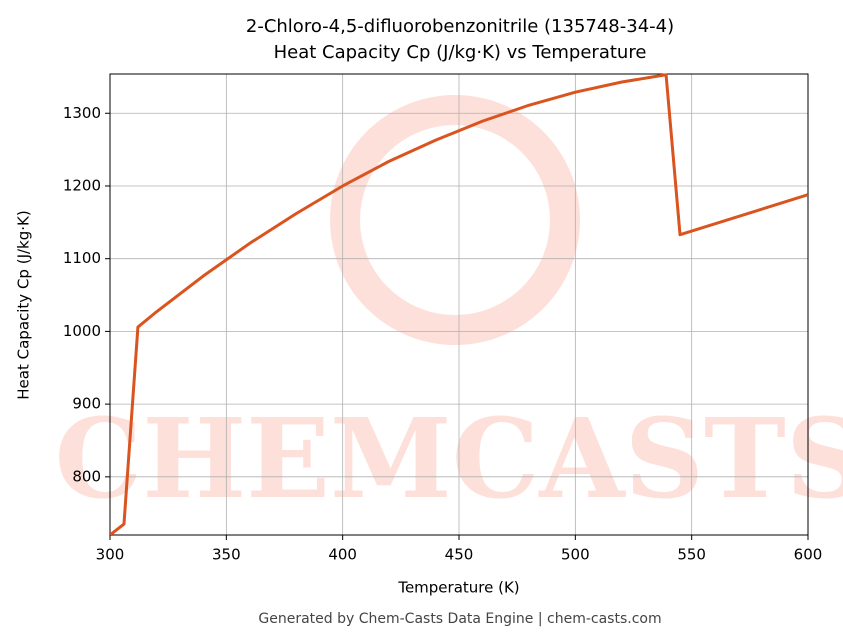 This screenshot has height=644, width=843. Describe the element at coordinates (86, 404) in the screenshot. I see `y-tick-label: 900` at that location.